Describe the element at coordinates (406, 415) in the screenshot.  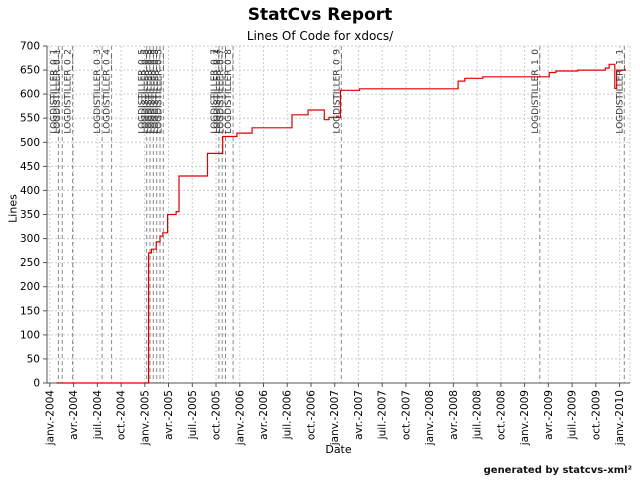
I see `svg-text: oct.-2007` at that location.